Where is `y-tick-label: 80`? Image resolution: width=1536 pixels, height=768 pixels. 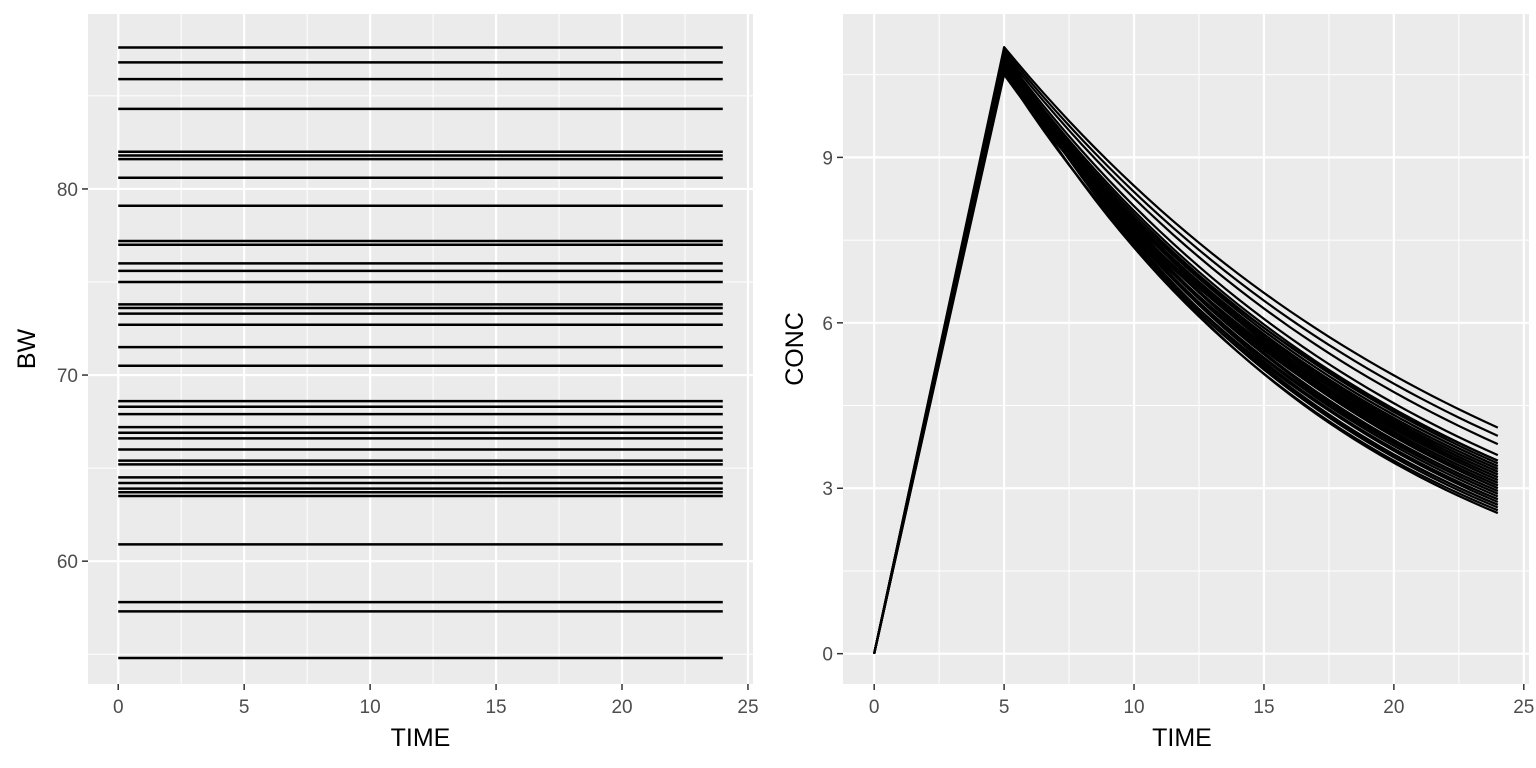
y-tick-label: 80 is located at coordinates (67, 190).